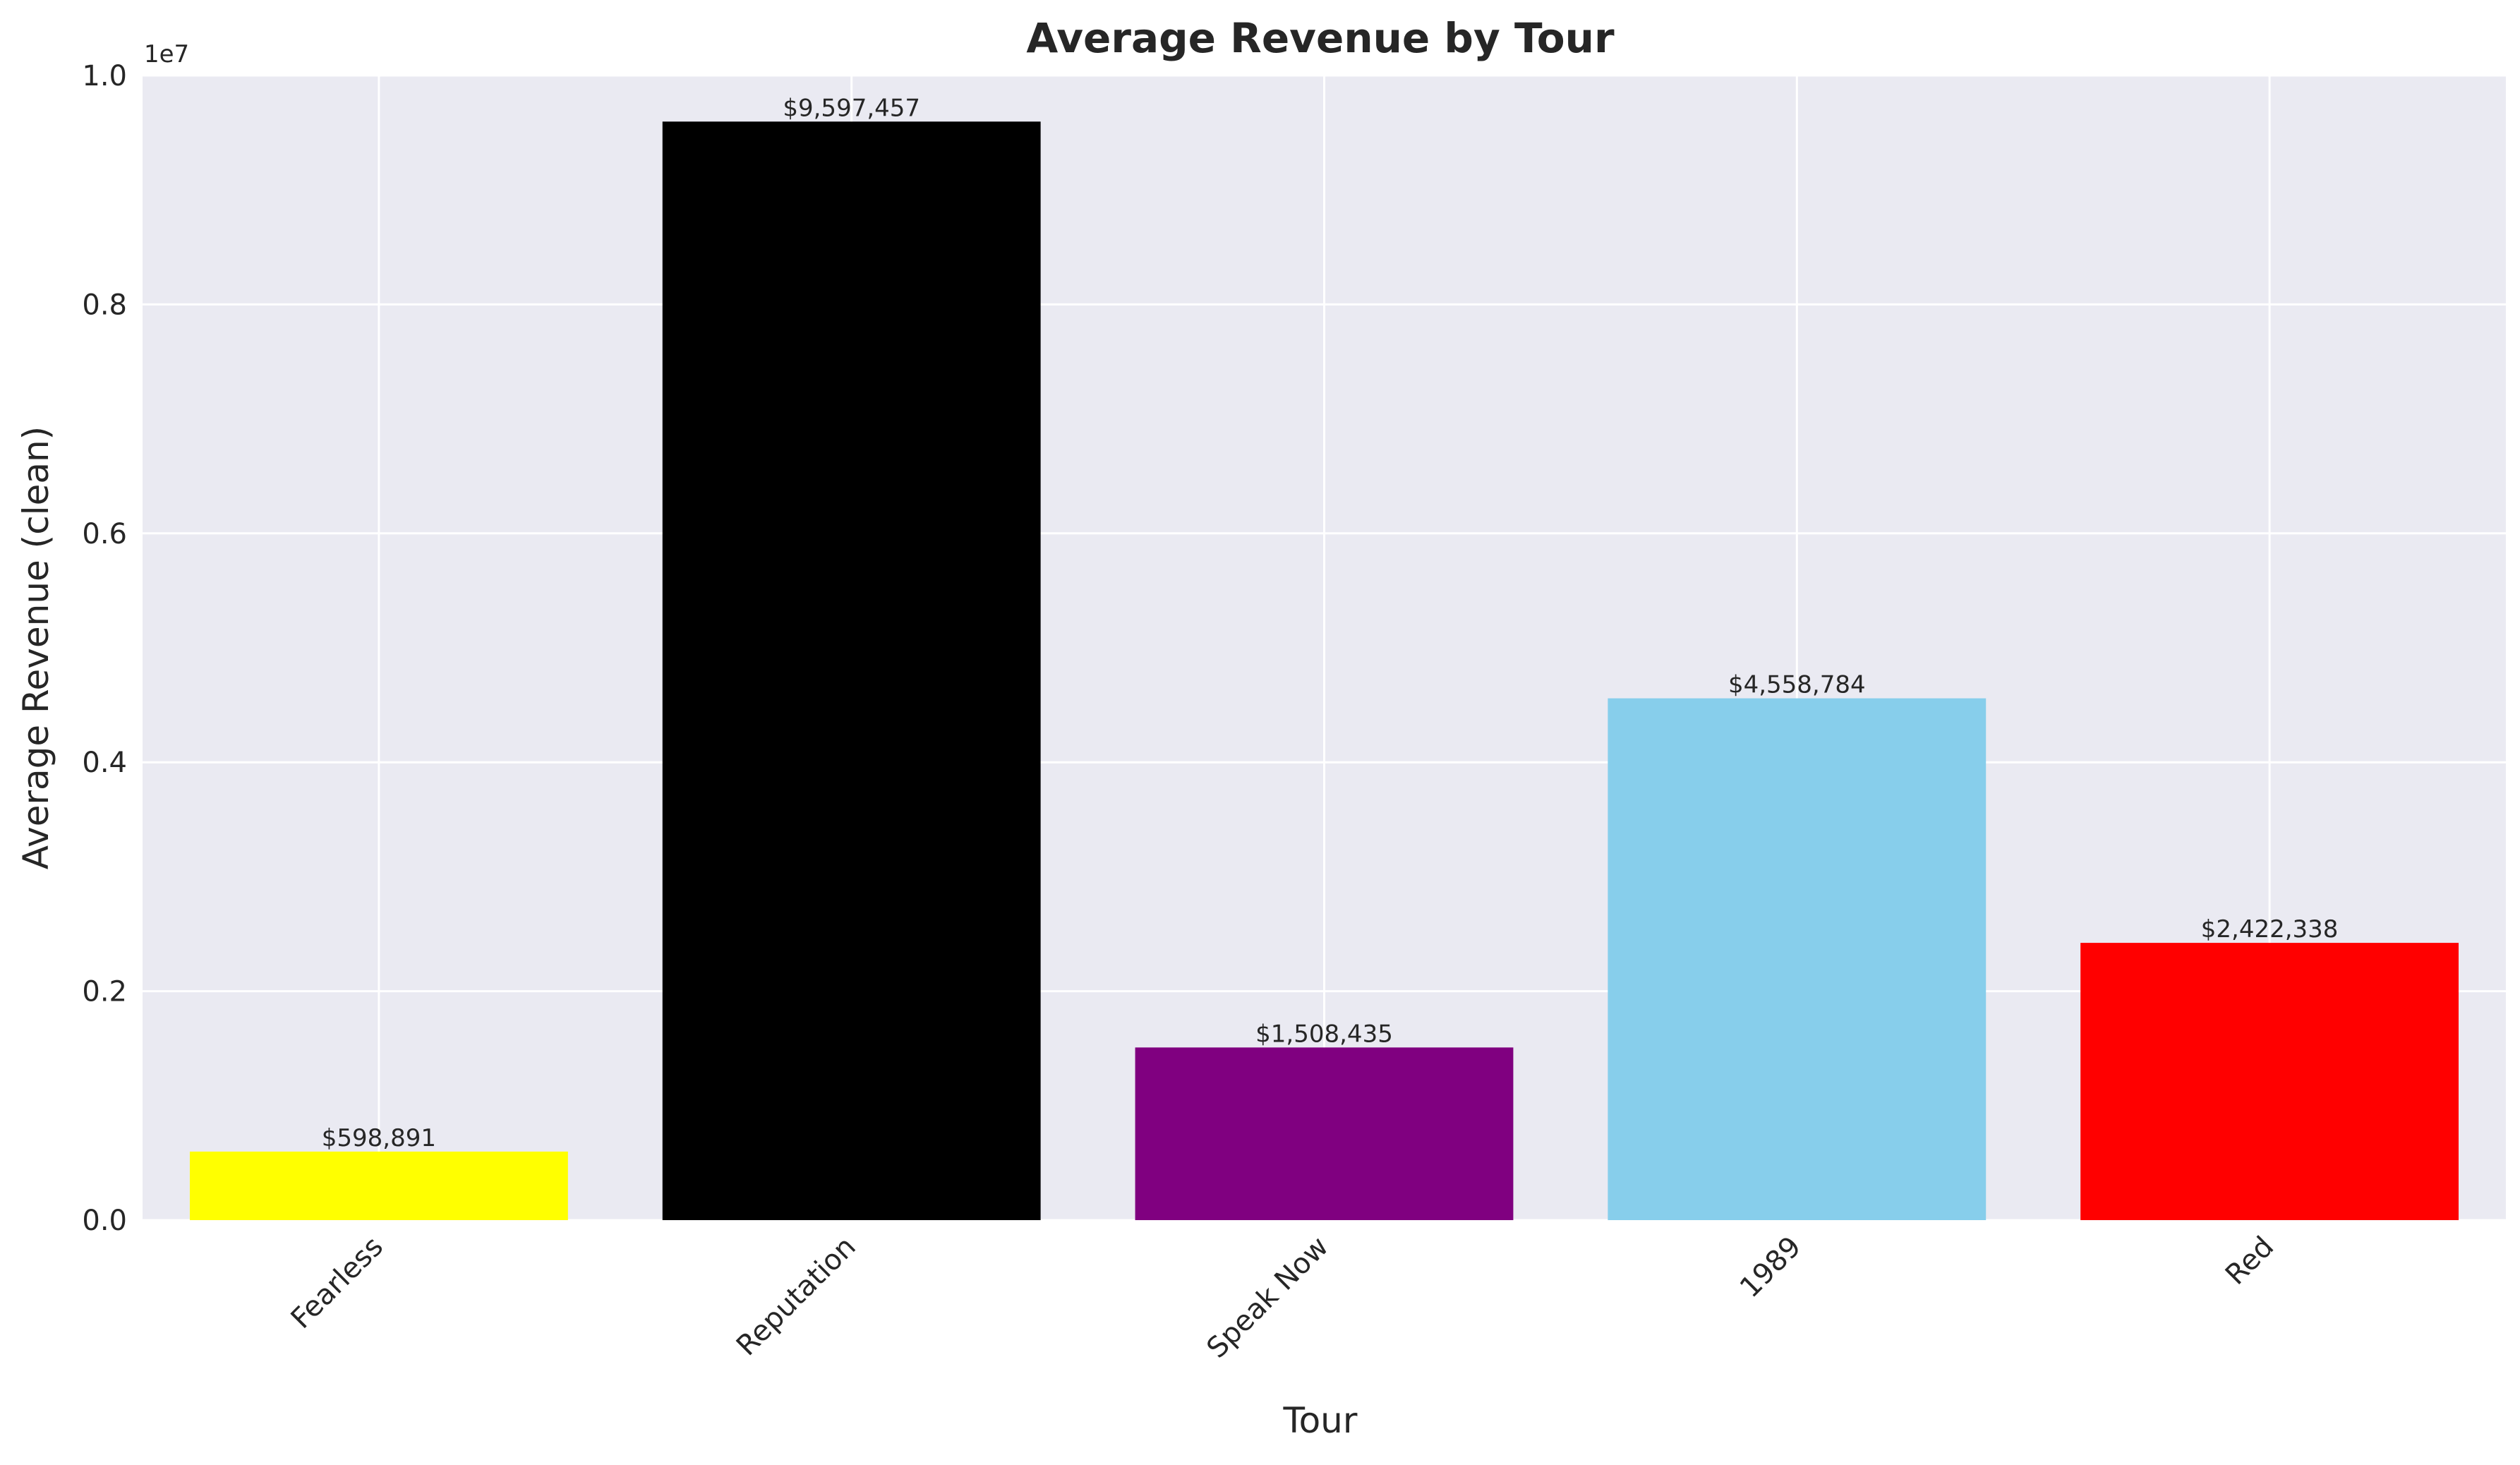  What do you see at coordinates (2269, 1081) in the screenshot?
I see `bar-red` at bounding box center [2269, 1081].